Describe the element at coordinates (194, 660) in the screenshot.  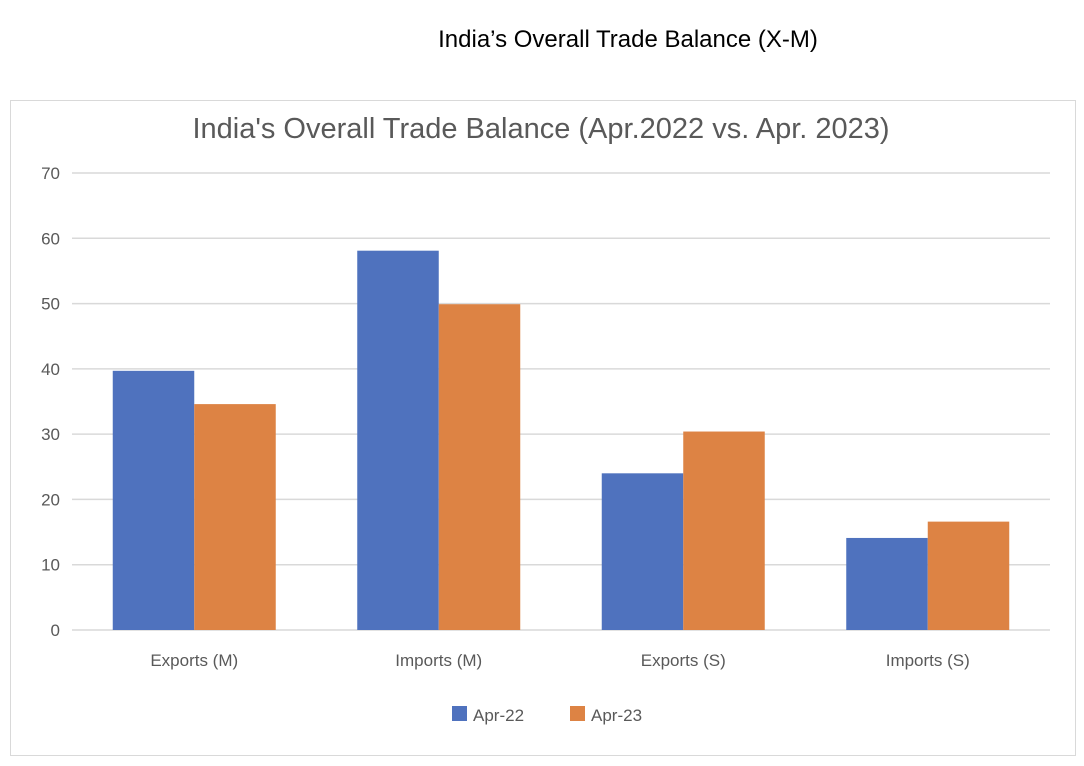
I see `x-tick-label: Exports (M)` at that location.